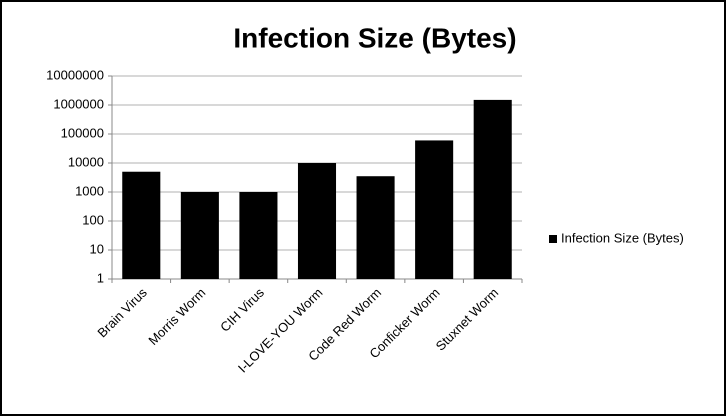  I want to click on chart-title: Infection Size (Bytes), so click(374, 37).